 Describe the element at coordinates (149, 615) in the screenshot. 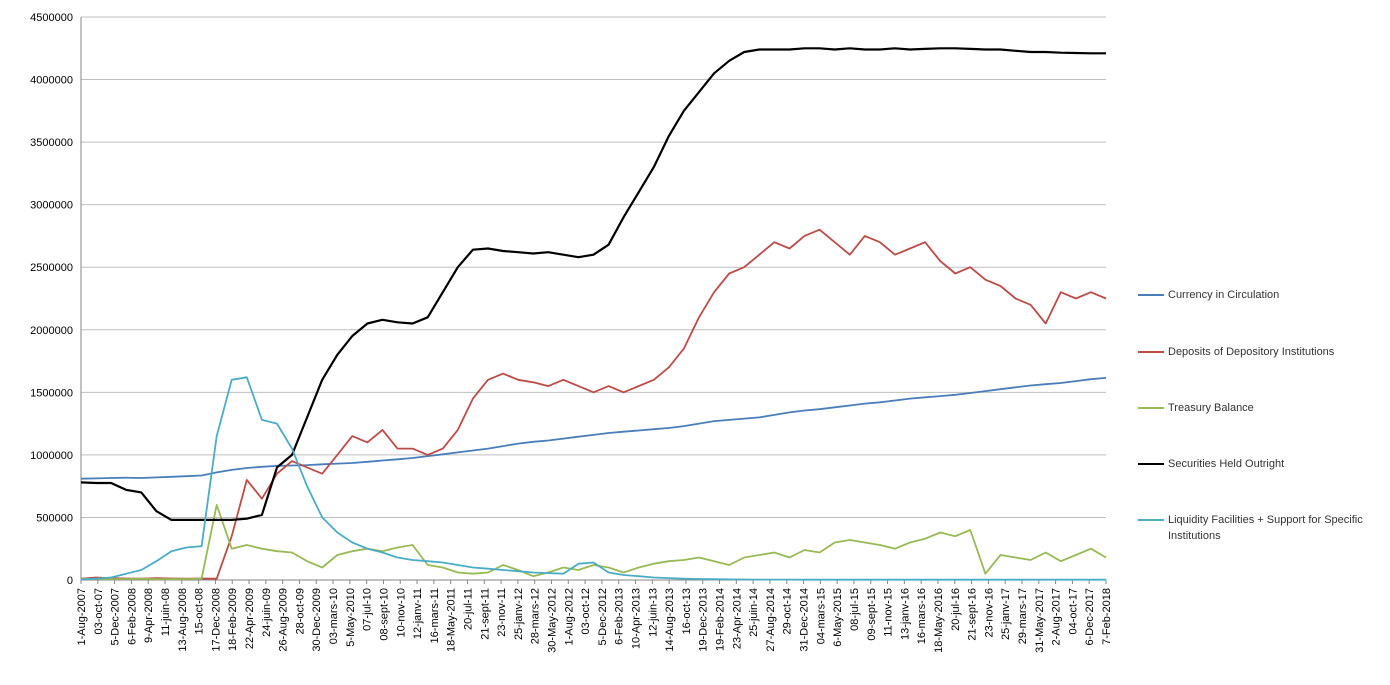

I see `x-tick-label: 9-Apr-2008` at that location.